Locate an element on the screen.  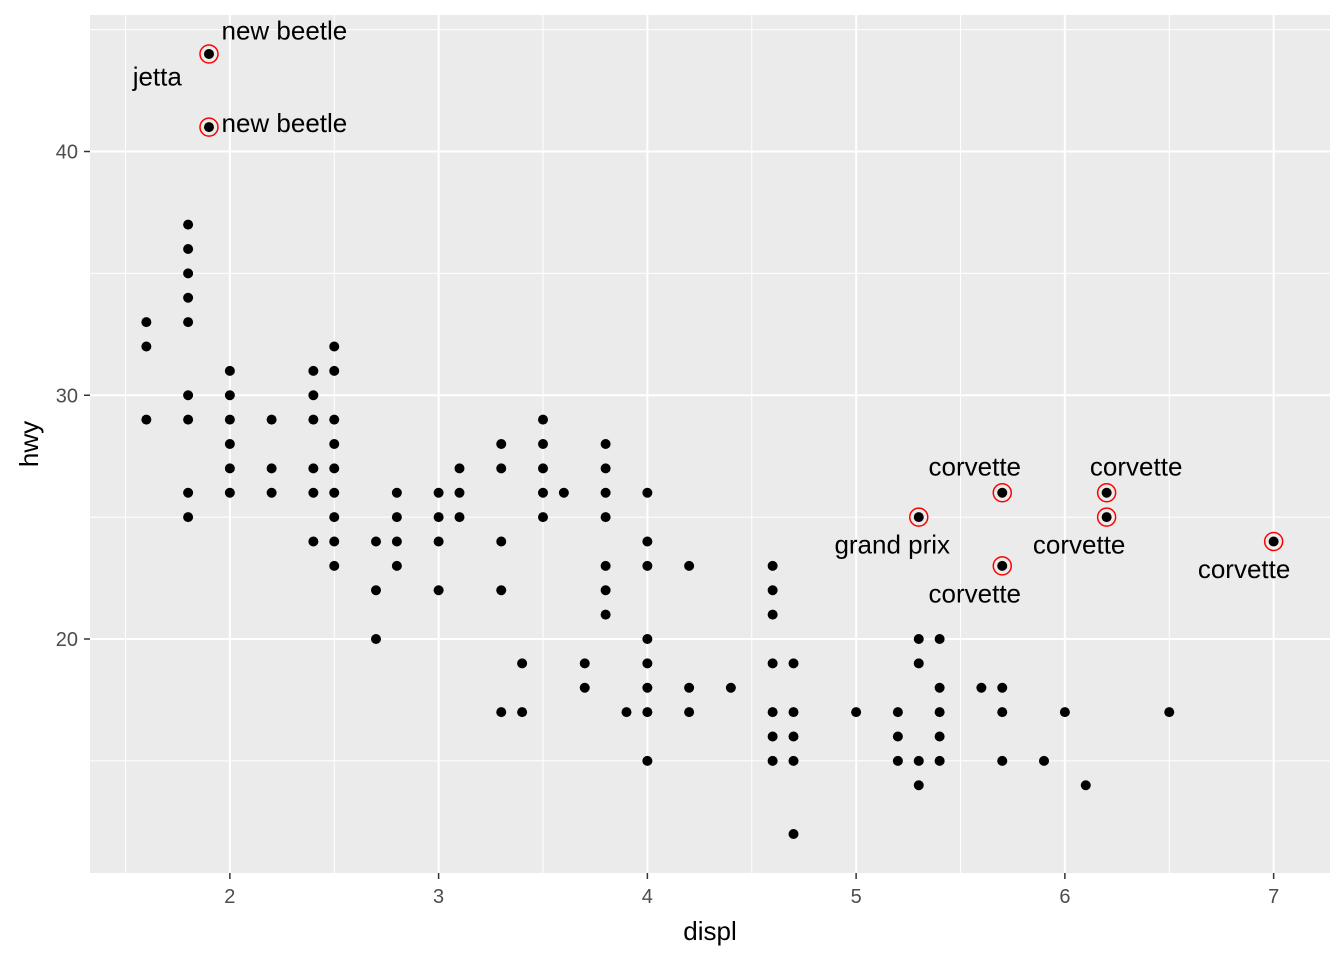
y-axis: 20 30 40 is located at coordinates (73, 396).